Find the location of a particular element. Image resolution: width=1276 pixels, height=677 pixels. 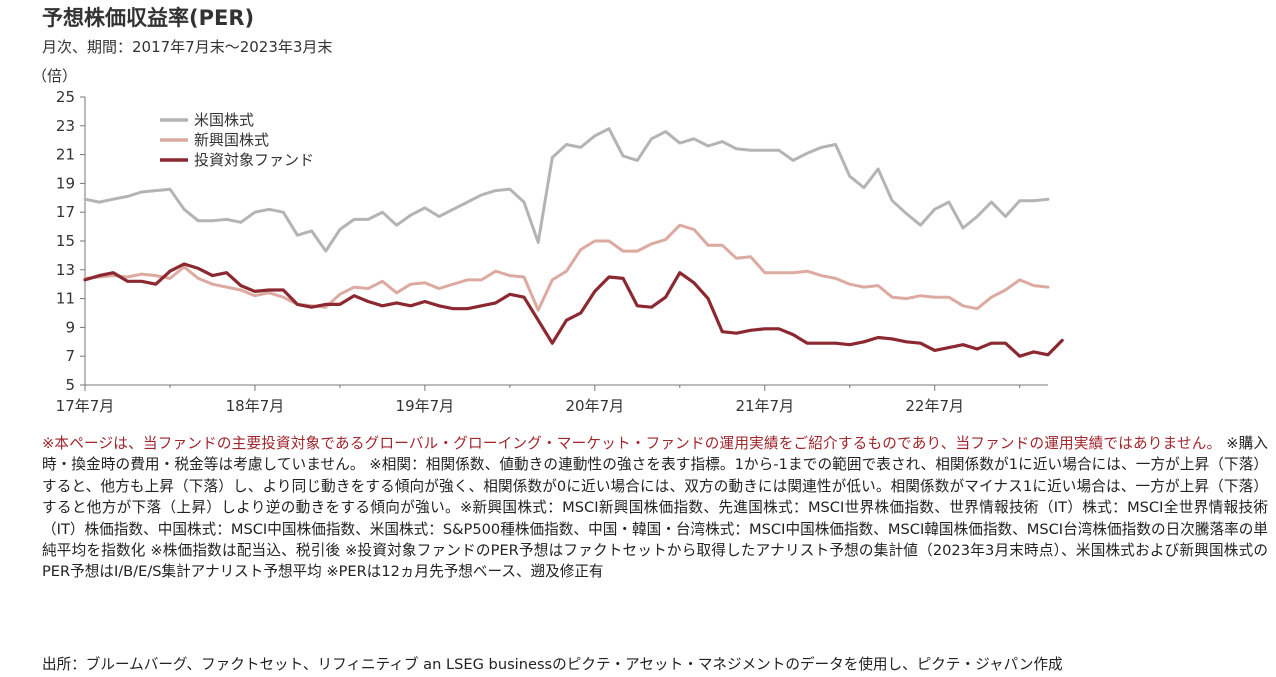

y-tick-label: 7 is located at coordinates (70, 356).